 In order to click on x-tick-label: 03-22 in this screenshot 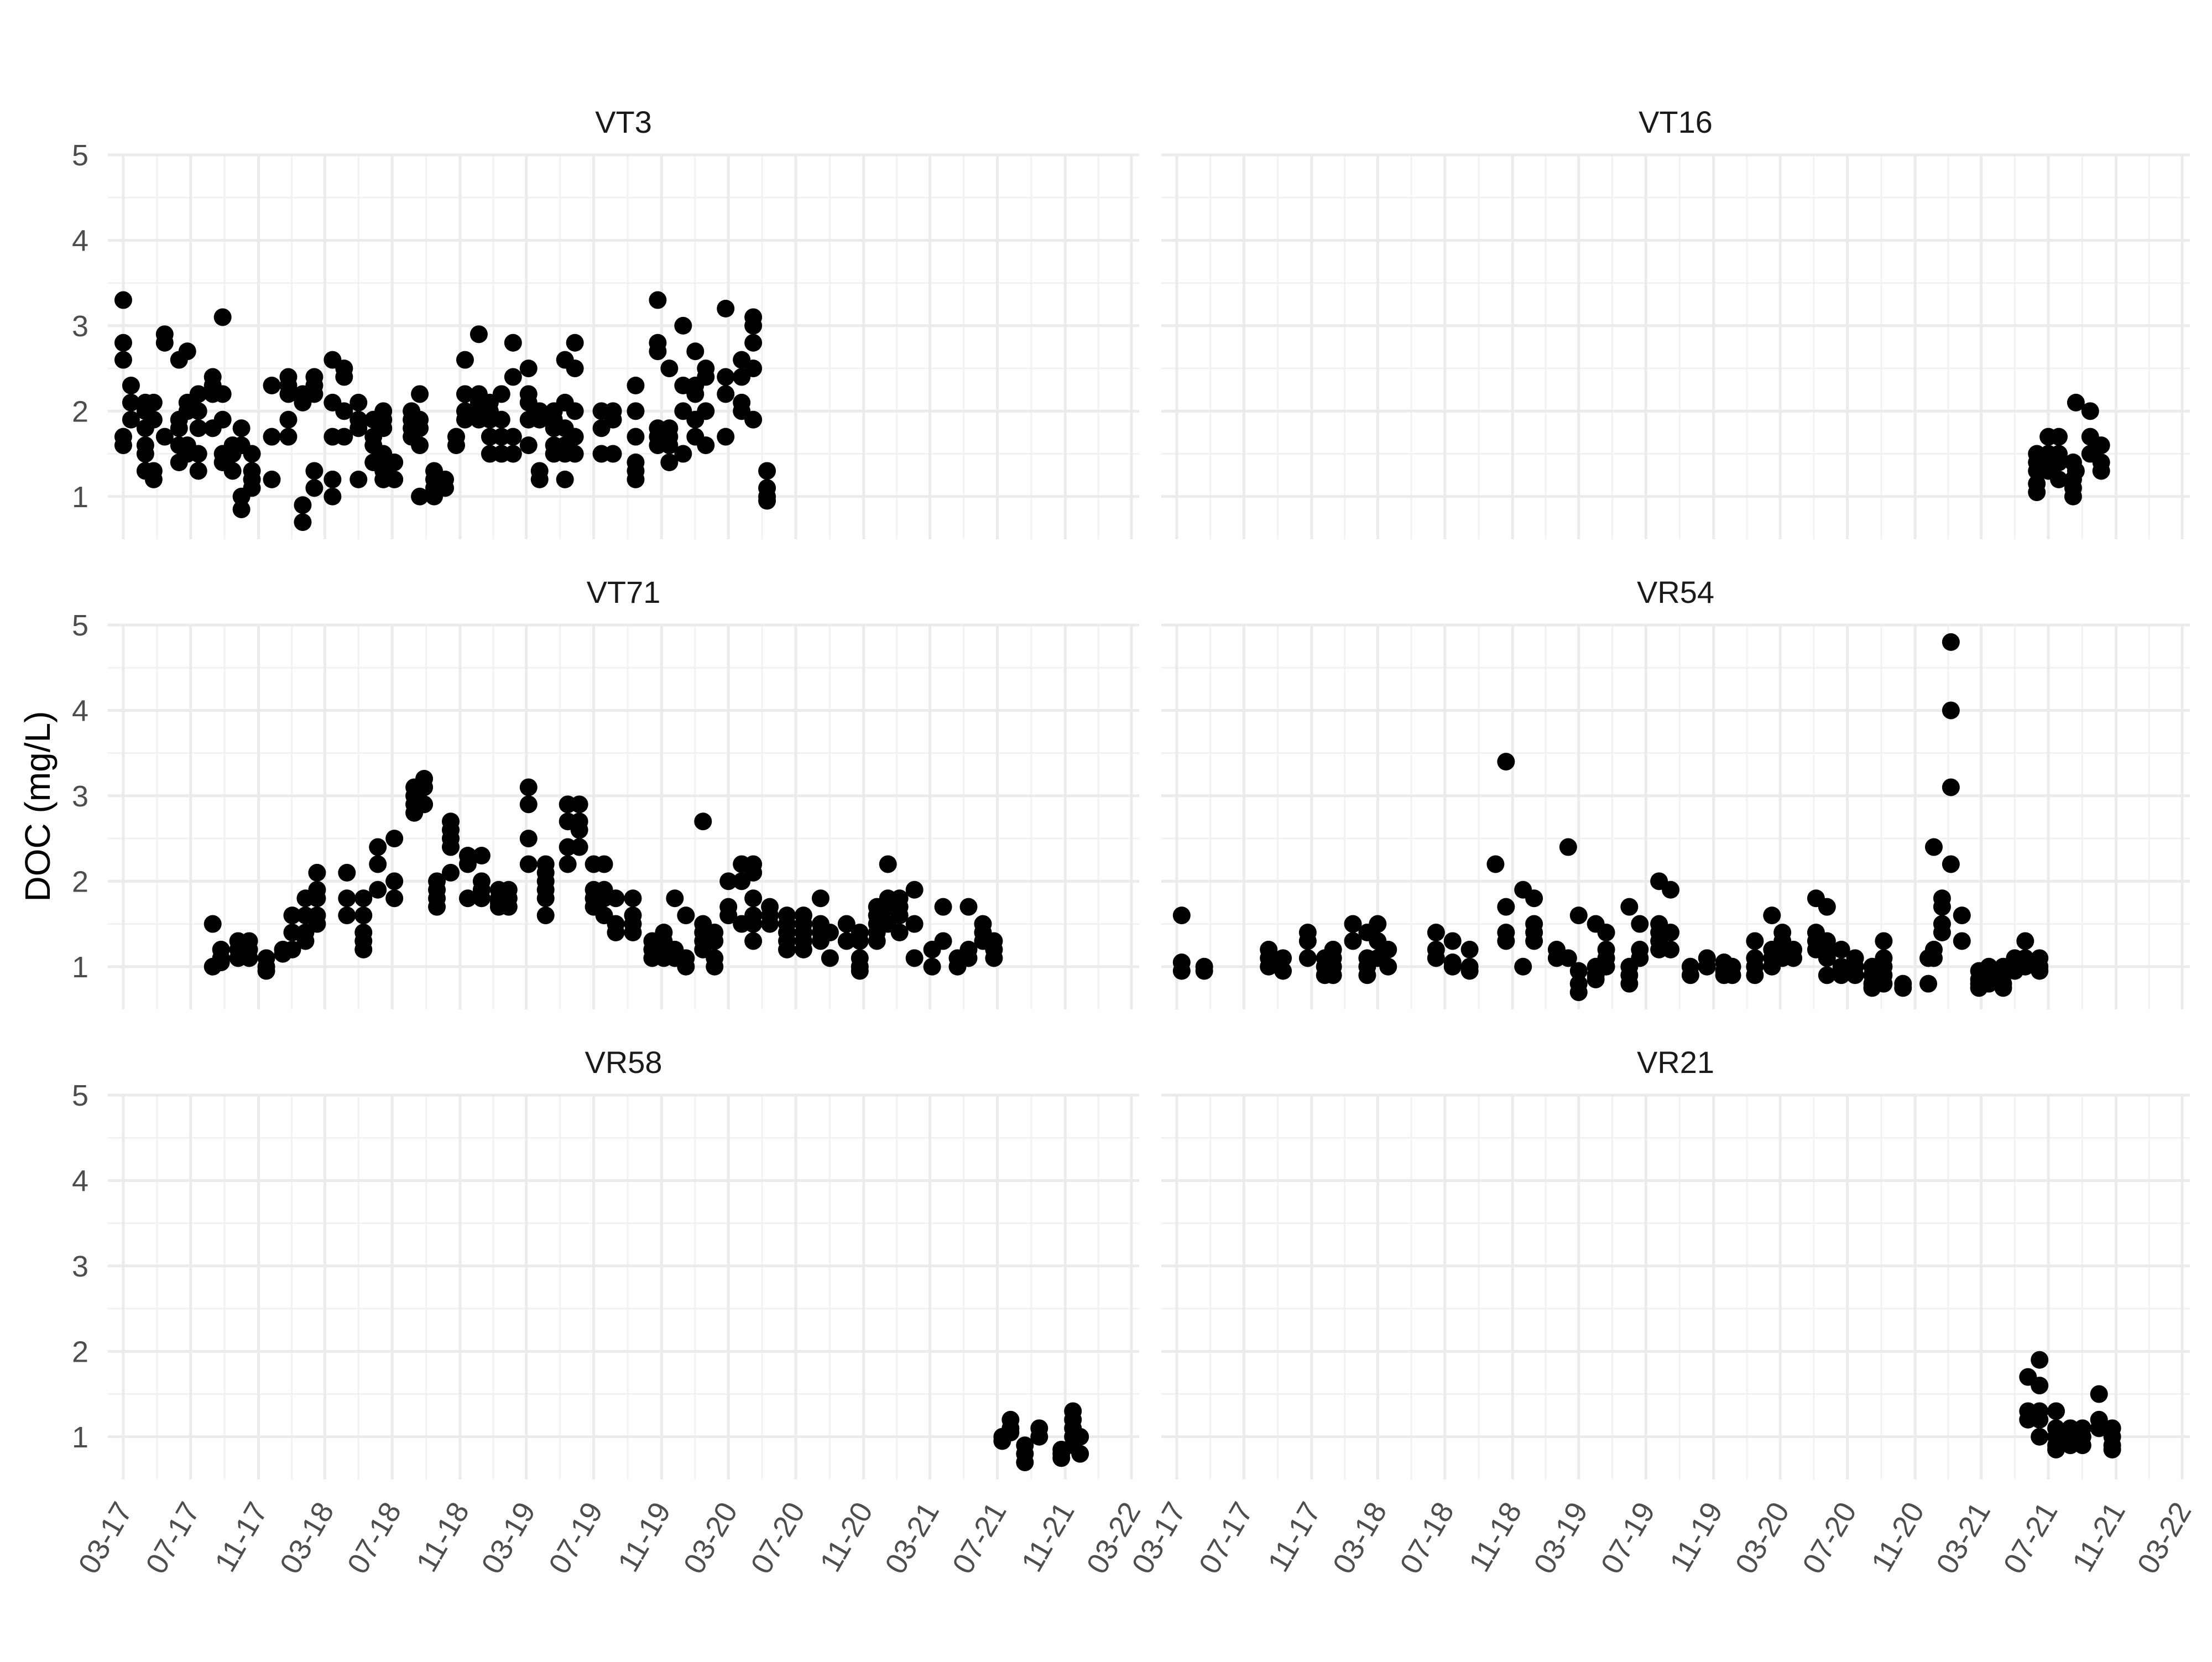, I will do `click(2165, 1538)`.